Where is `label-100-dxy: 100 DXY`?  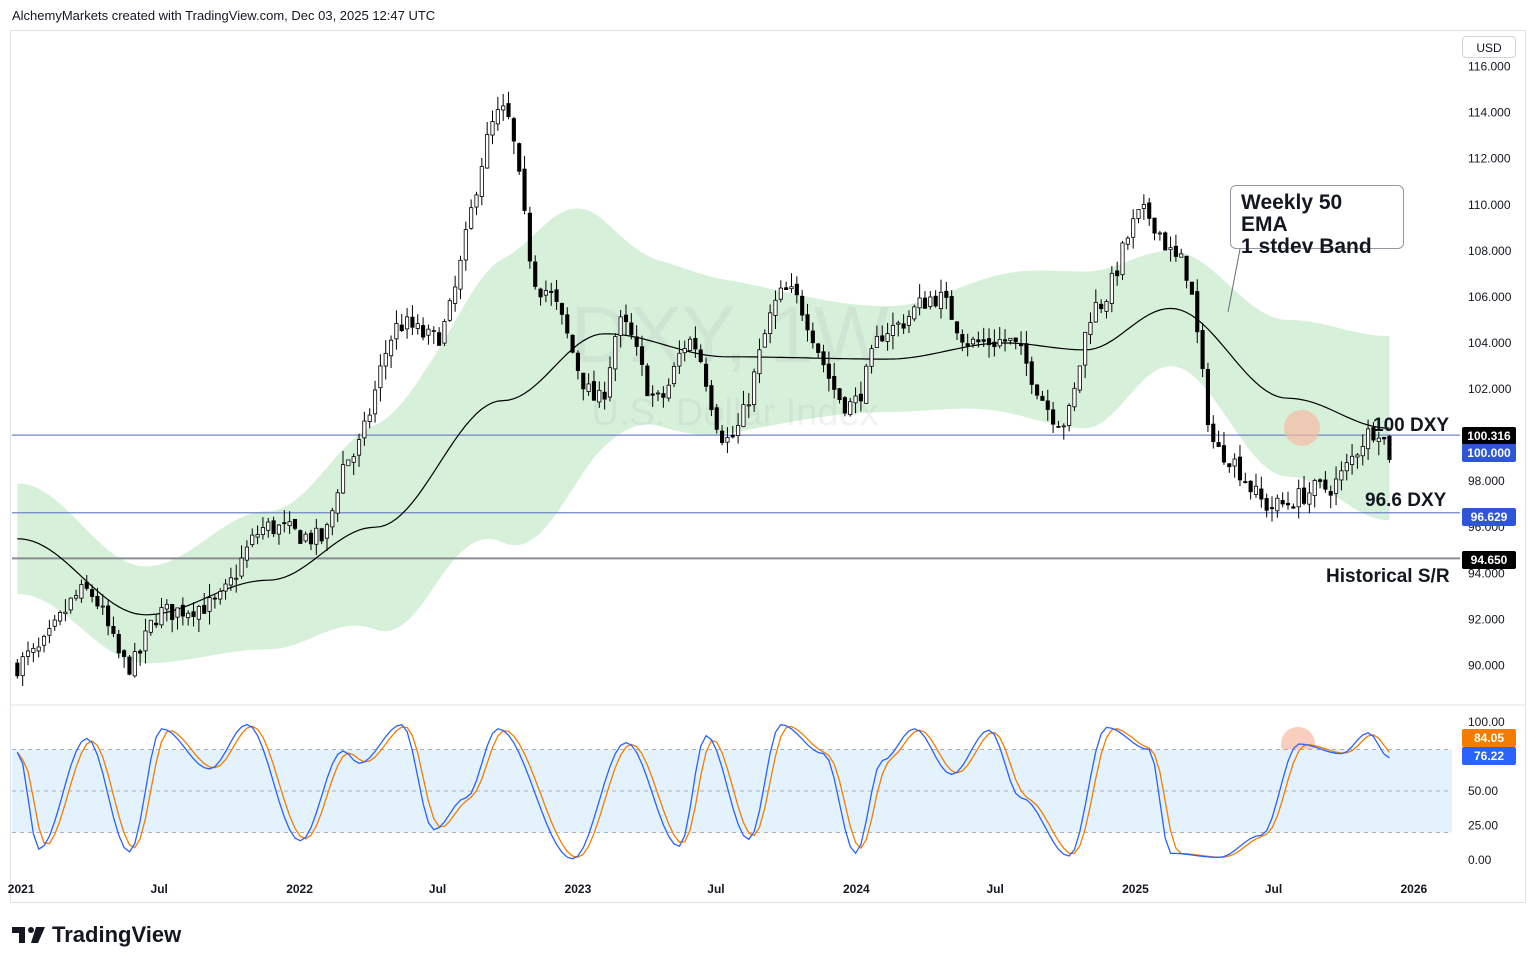 label-100-dxy: 100 DXY is located at coordinates (1411, 425).